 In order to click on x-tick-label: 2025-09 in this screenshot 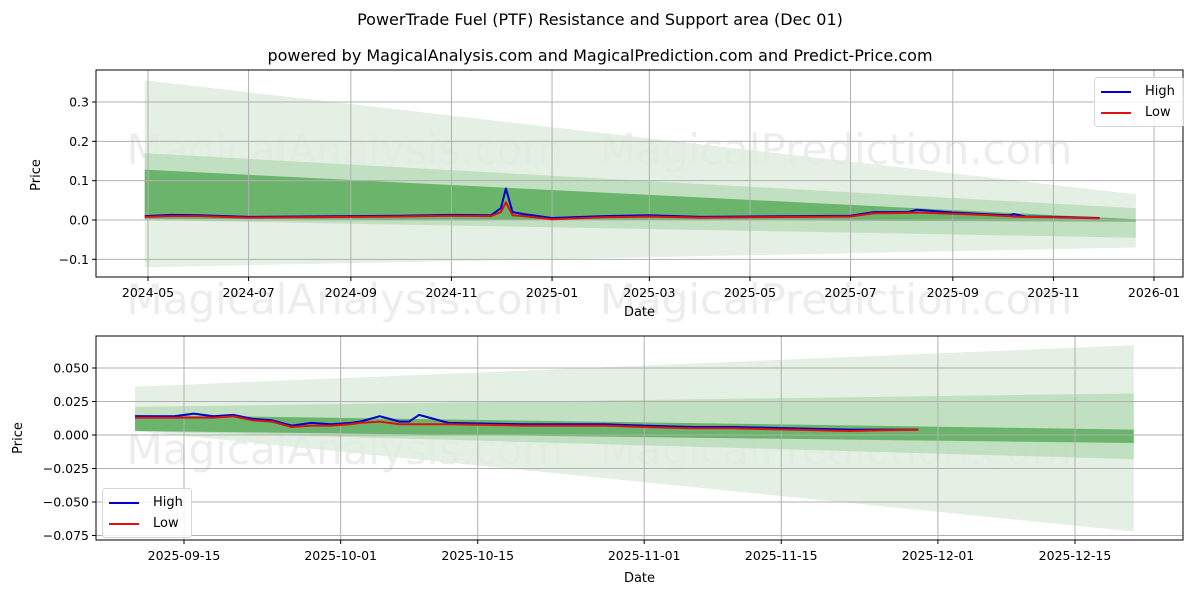, I will do `click(953, 292)`.